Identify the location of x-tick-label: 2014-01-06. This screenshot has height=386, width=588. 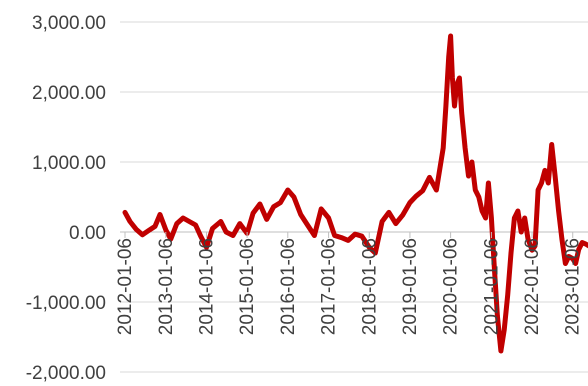
(206, 286).